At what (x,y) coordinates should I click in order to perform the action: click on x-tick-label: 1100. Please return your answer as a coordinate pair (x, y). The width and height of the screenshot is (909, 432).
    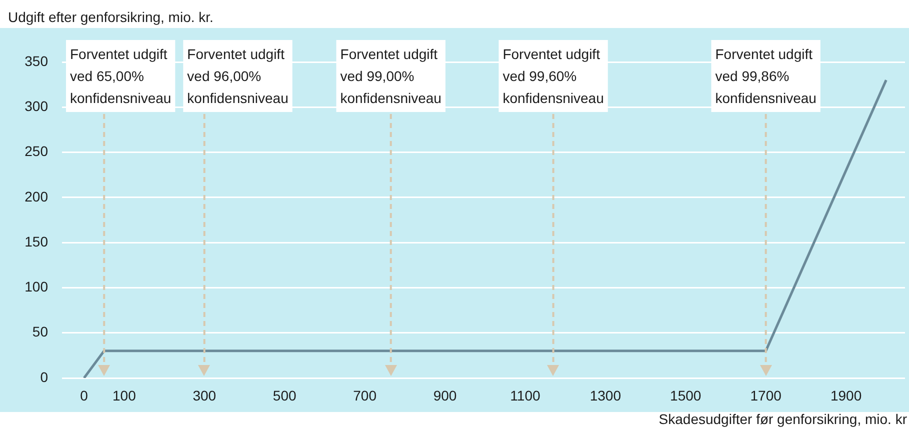
    Looking at the image, I should click on (525, 395).